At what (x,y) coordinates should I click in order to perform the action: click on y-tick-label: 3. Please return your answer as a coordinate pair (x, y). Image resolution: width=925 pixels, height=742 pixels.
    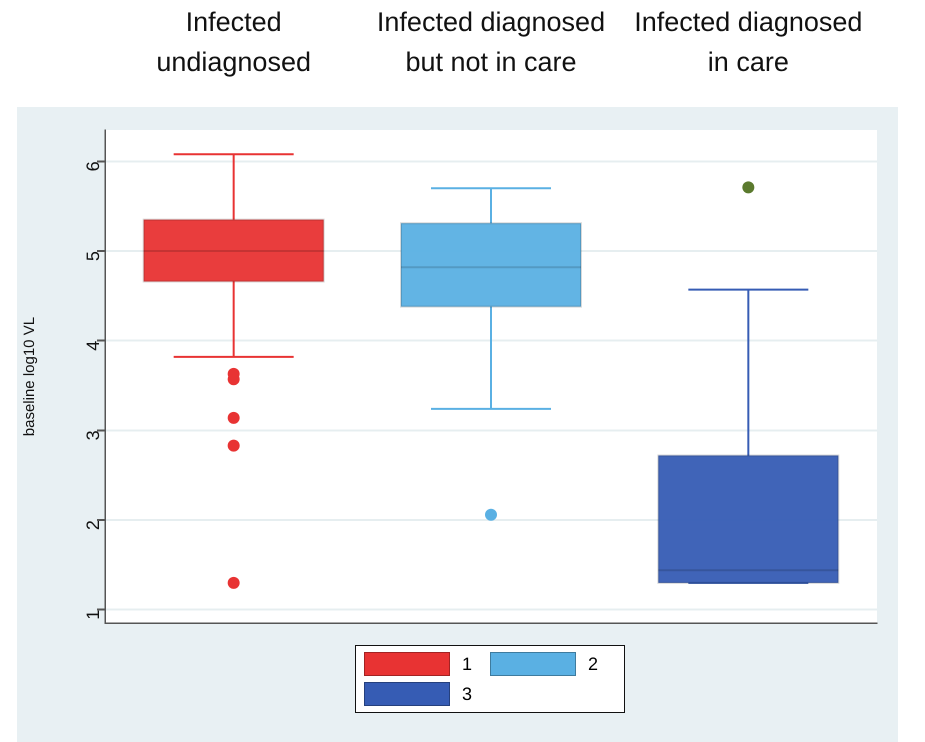
    Looking at the image, I should click on (92, 435).